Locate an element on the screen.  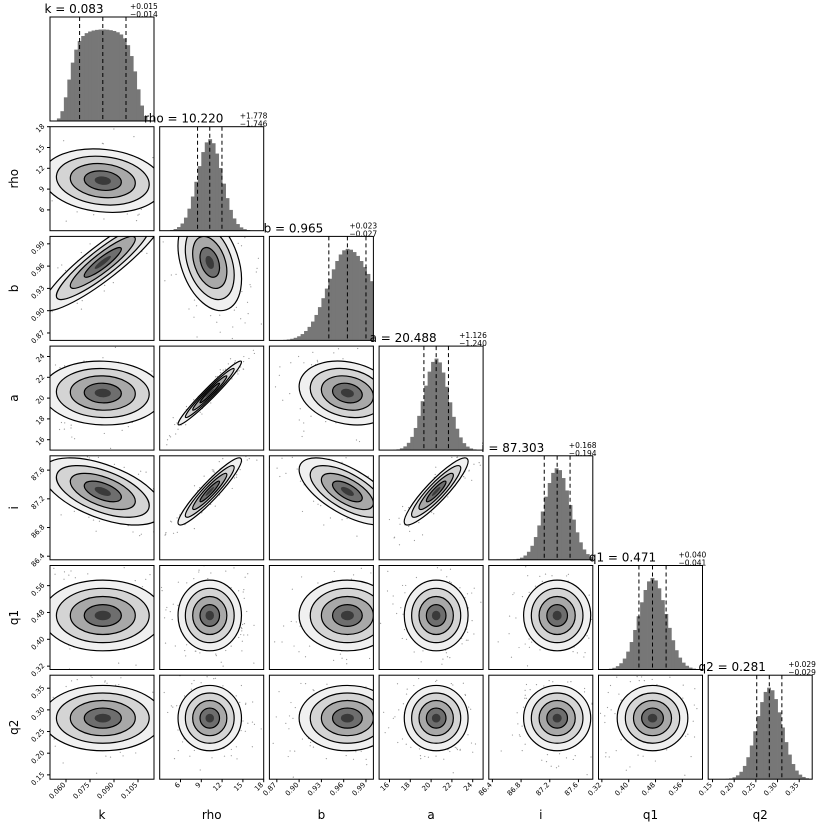
y-tick-label: 0.15 is located at coordinates (38, 779).